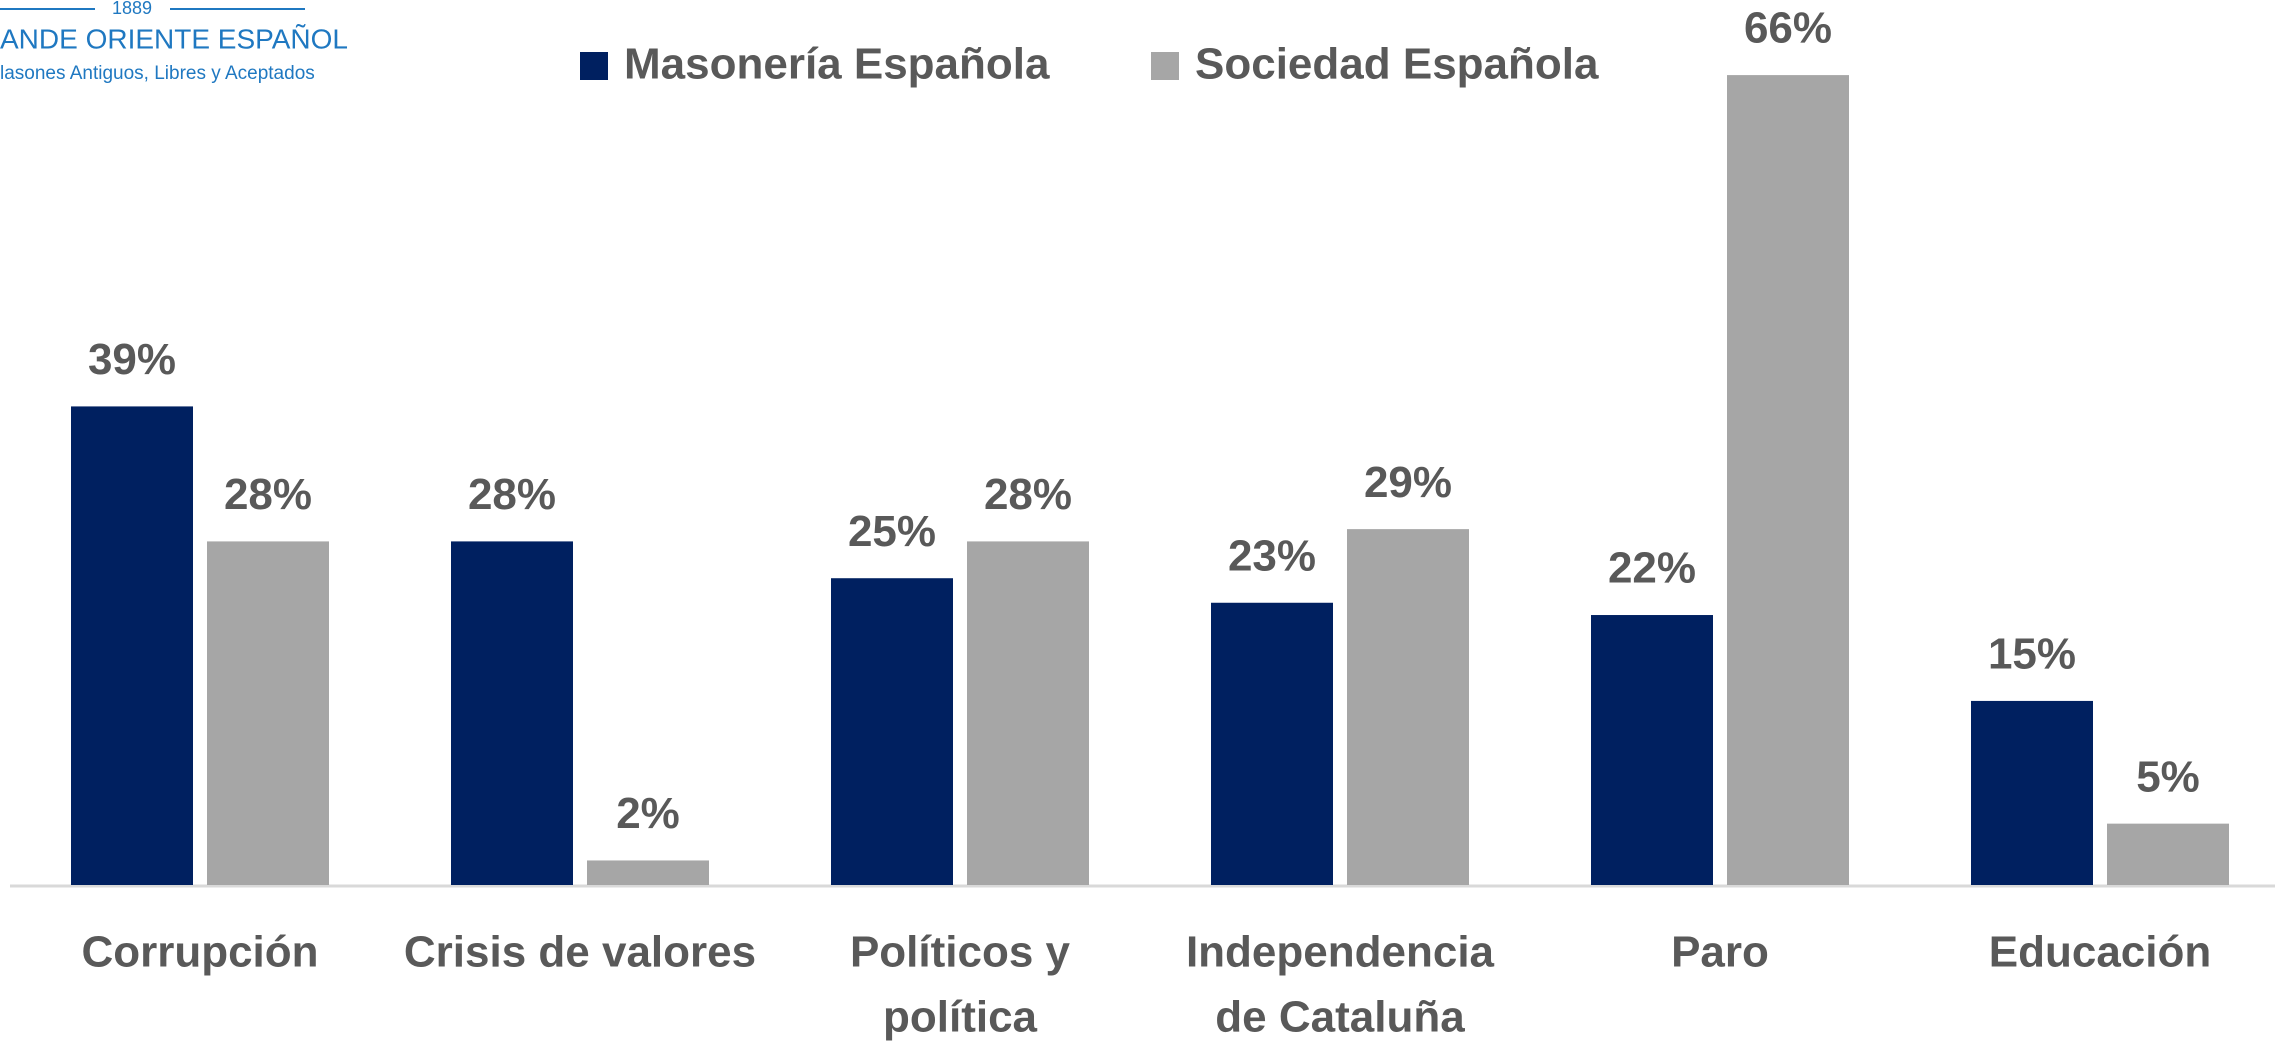 The height and width of the screenshot is (1046, 2275). Describe the element at coordinates (1340, 1017) in the screenshot. I see `x-tick-label: de Cataluña` at that location.